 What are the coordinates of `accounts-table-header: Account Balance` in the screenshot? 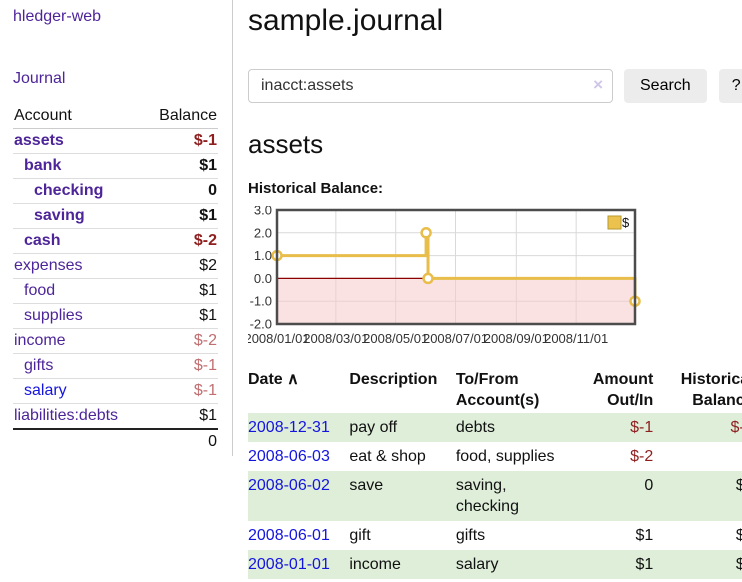 It's located at (115, 116).